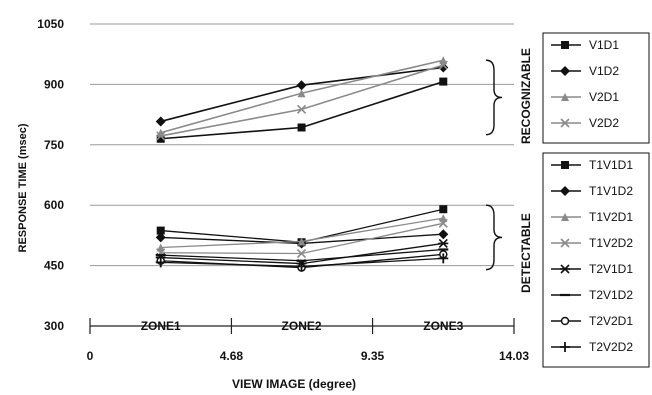  What do you see at coordinates (604, 97) in the screenshot?
I see `legend-label: V2D1` at bounding box center [604, 97].